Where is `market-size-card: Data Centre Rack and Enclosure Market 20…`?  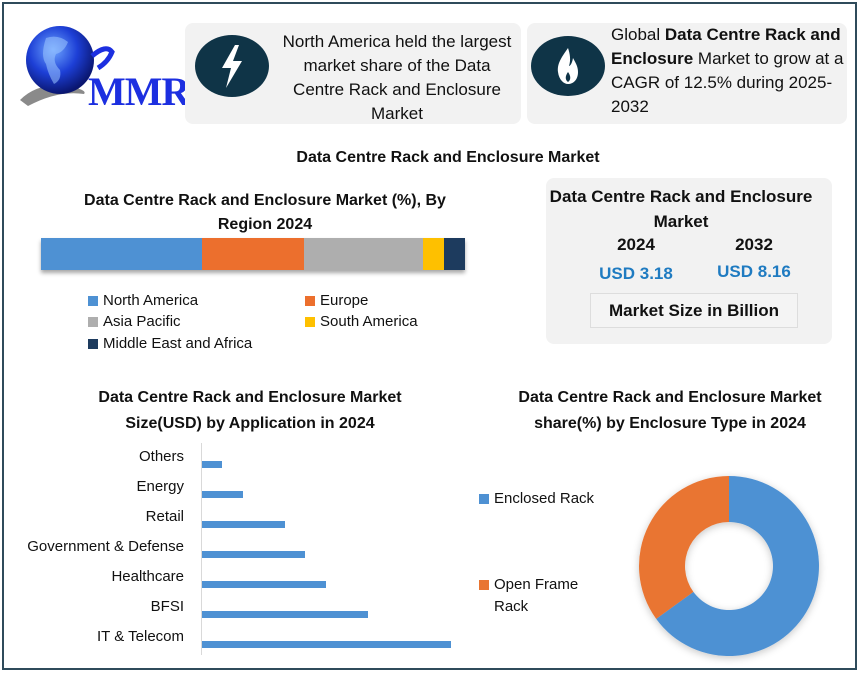 market-size-card: Data Centre Rack and Enclosure Market 20… is located at coordinates (689, 261).